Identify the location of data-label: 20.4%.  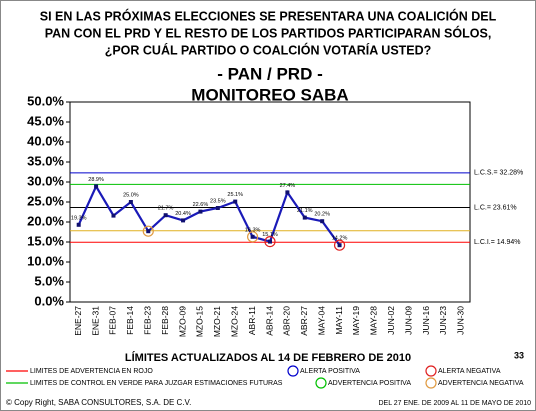
(183, 214).